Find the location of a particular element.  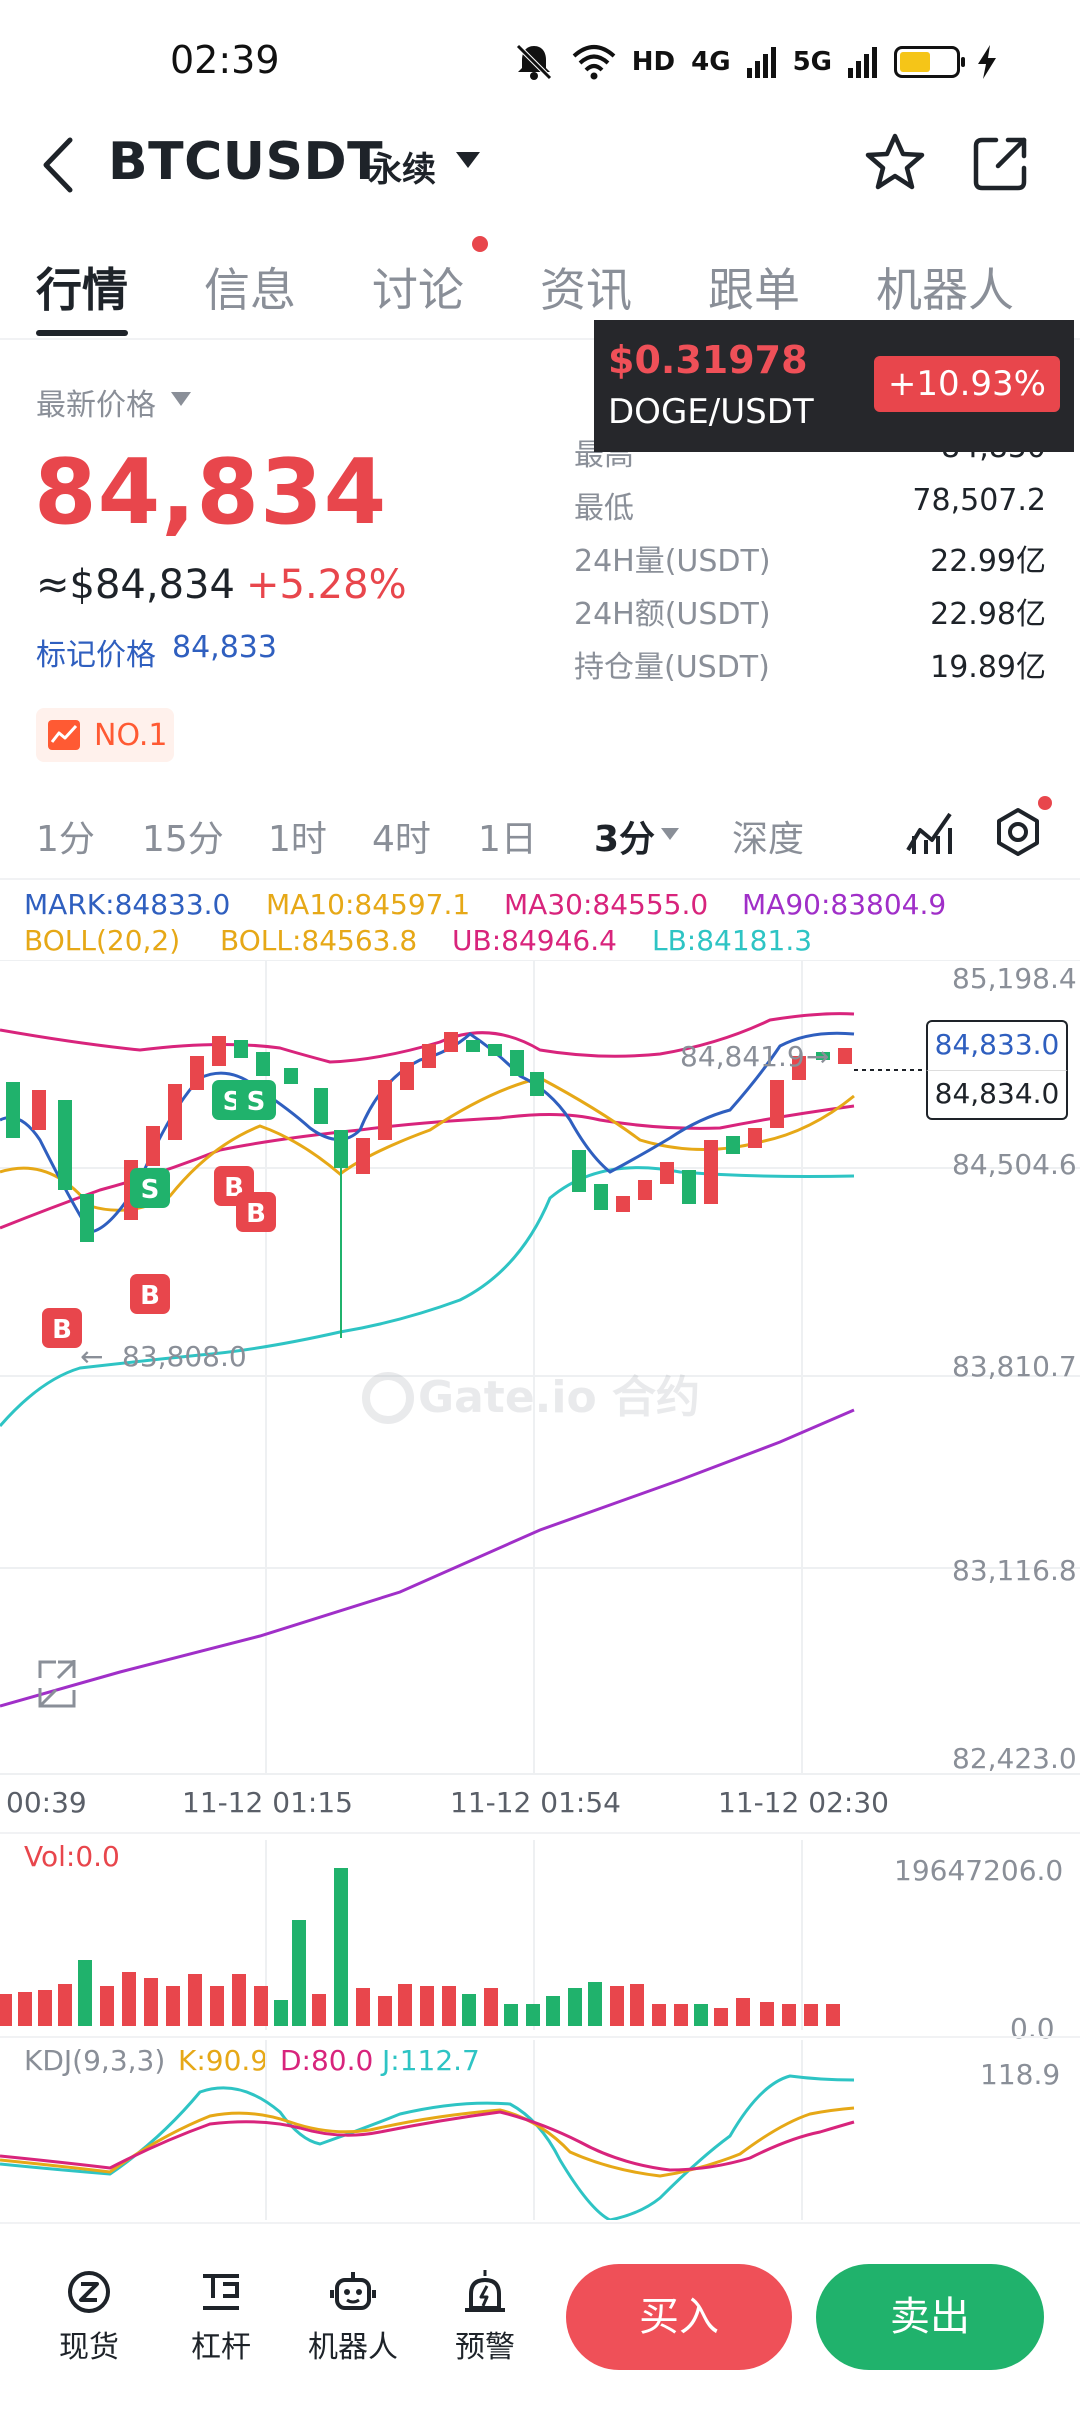

legend-ma90: MA90:83804.9 is located at coordinates (844, 904).